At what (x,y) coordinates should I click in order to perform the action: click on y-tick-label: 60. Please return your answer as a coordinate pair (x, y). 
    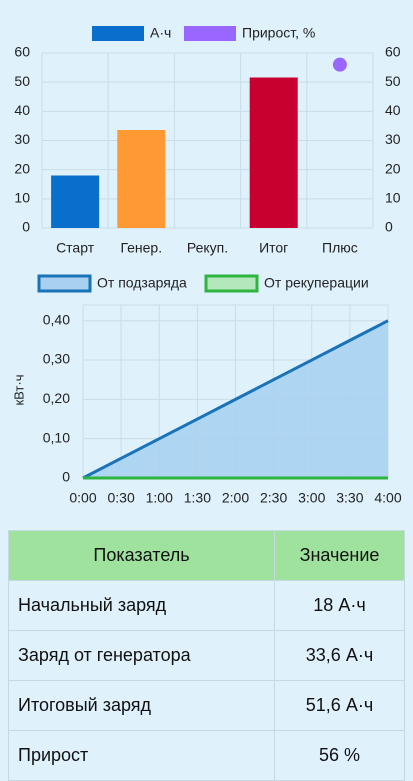
    Looking at the image, I should click on (22, 52).